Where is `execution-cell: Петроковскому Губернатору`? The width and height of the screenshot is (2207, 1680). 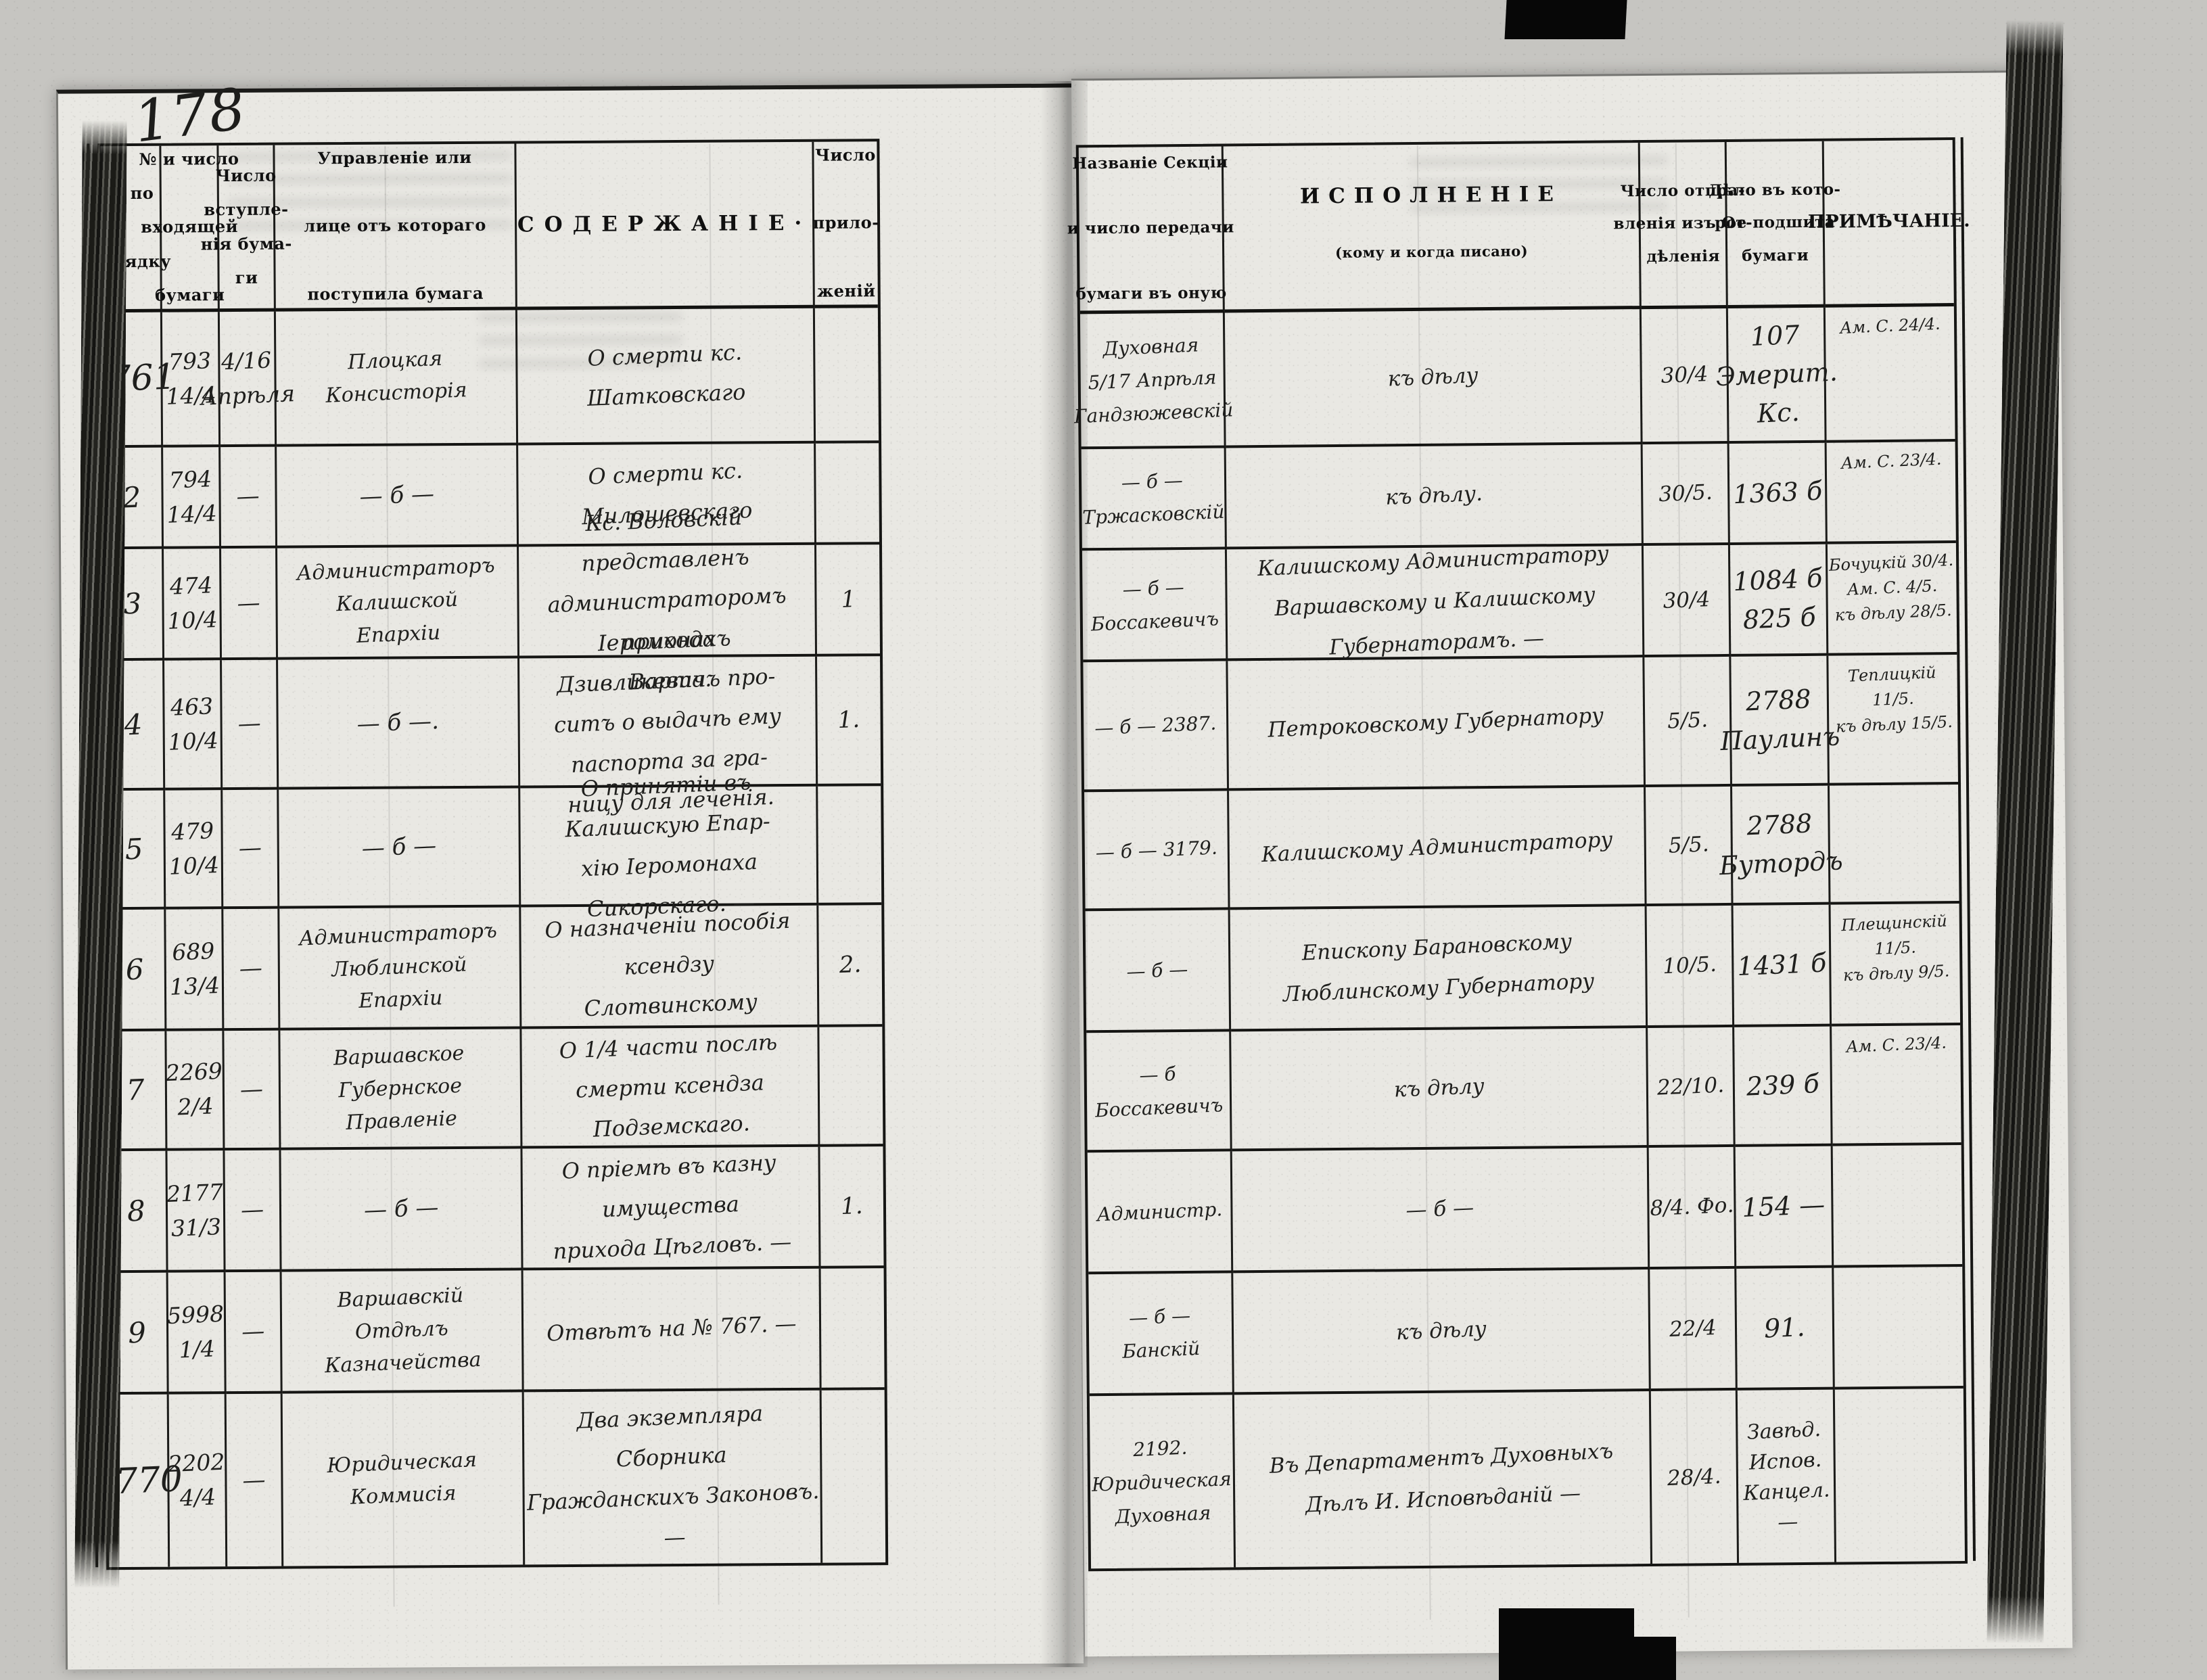 execution-cell: Петроковскому Губернатору is located at coordinates (1437, 724).